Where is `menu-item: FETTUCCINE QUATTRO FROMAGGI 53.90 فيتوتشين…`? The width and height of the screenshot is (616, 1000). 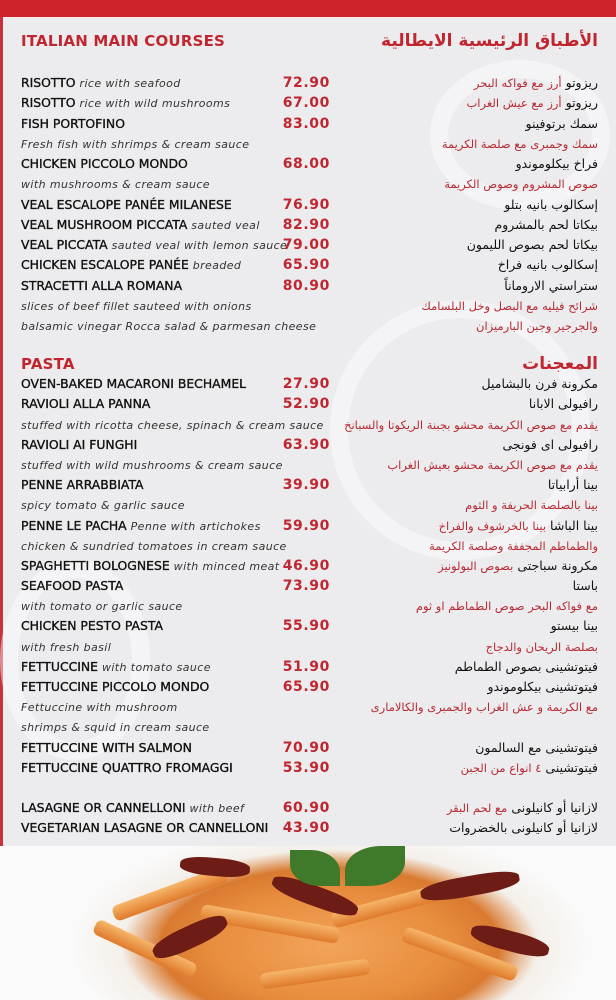
menu-item: FETTUCCINE QUATTRO FROMAGGI 53.90 فيتوتشين… is located at coordinates (308, 768).